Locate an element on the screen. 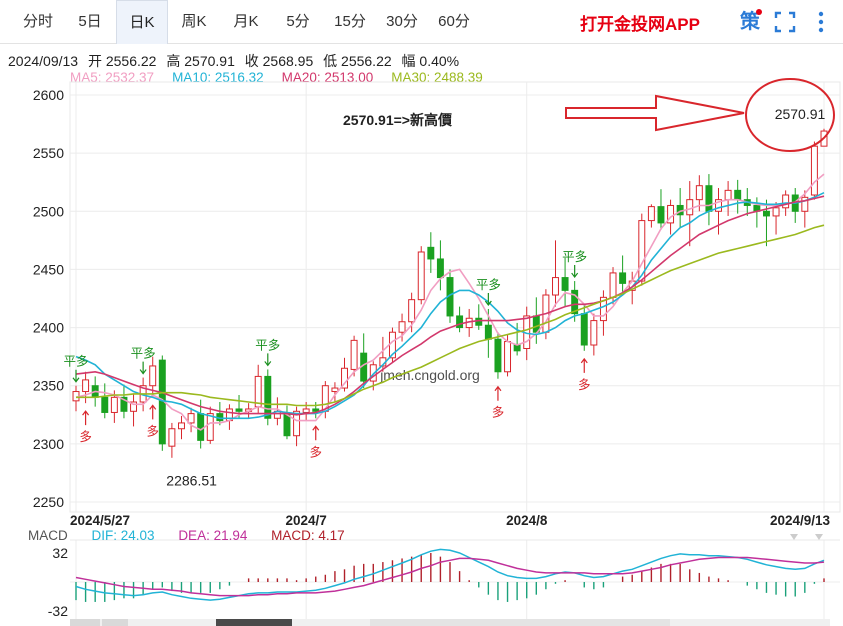  open-label: 开 is located at coordinates (94, 61).